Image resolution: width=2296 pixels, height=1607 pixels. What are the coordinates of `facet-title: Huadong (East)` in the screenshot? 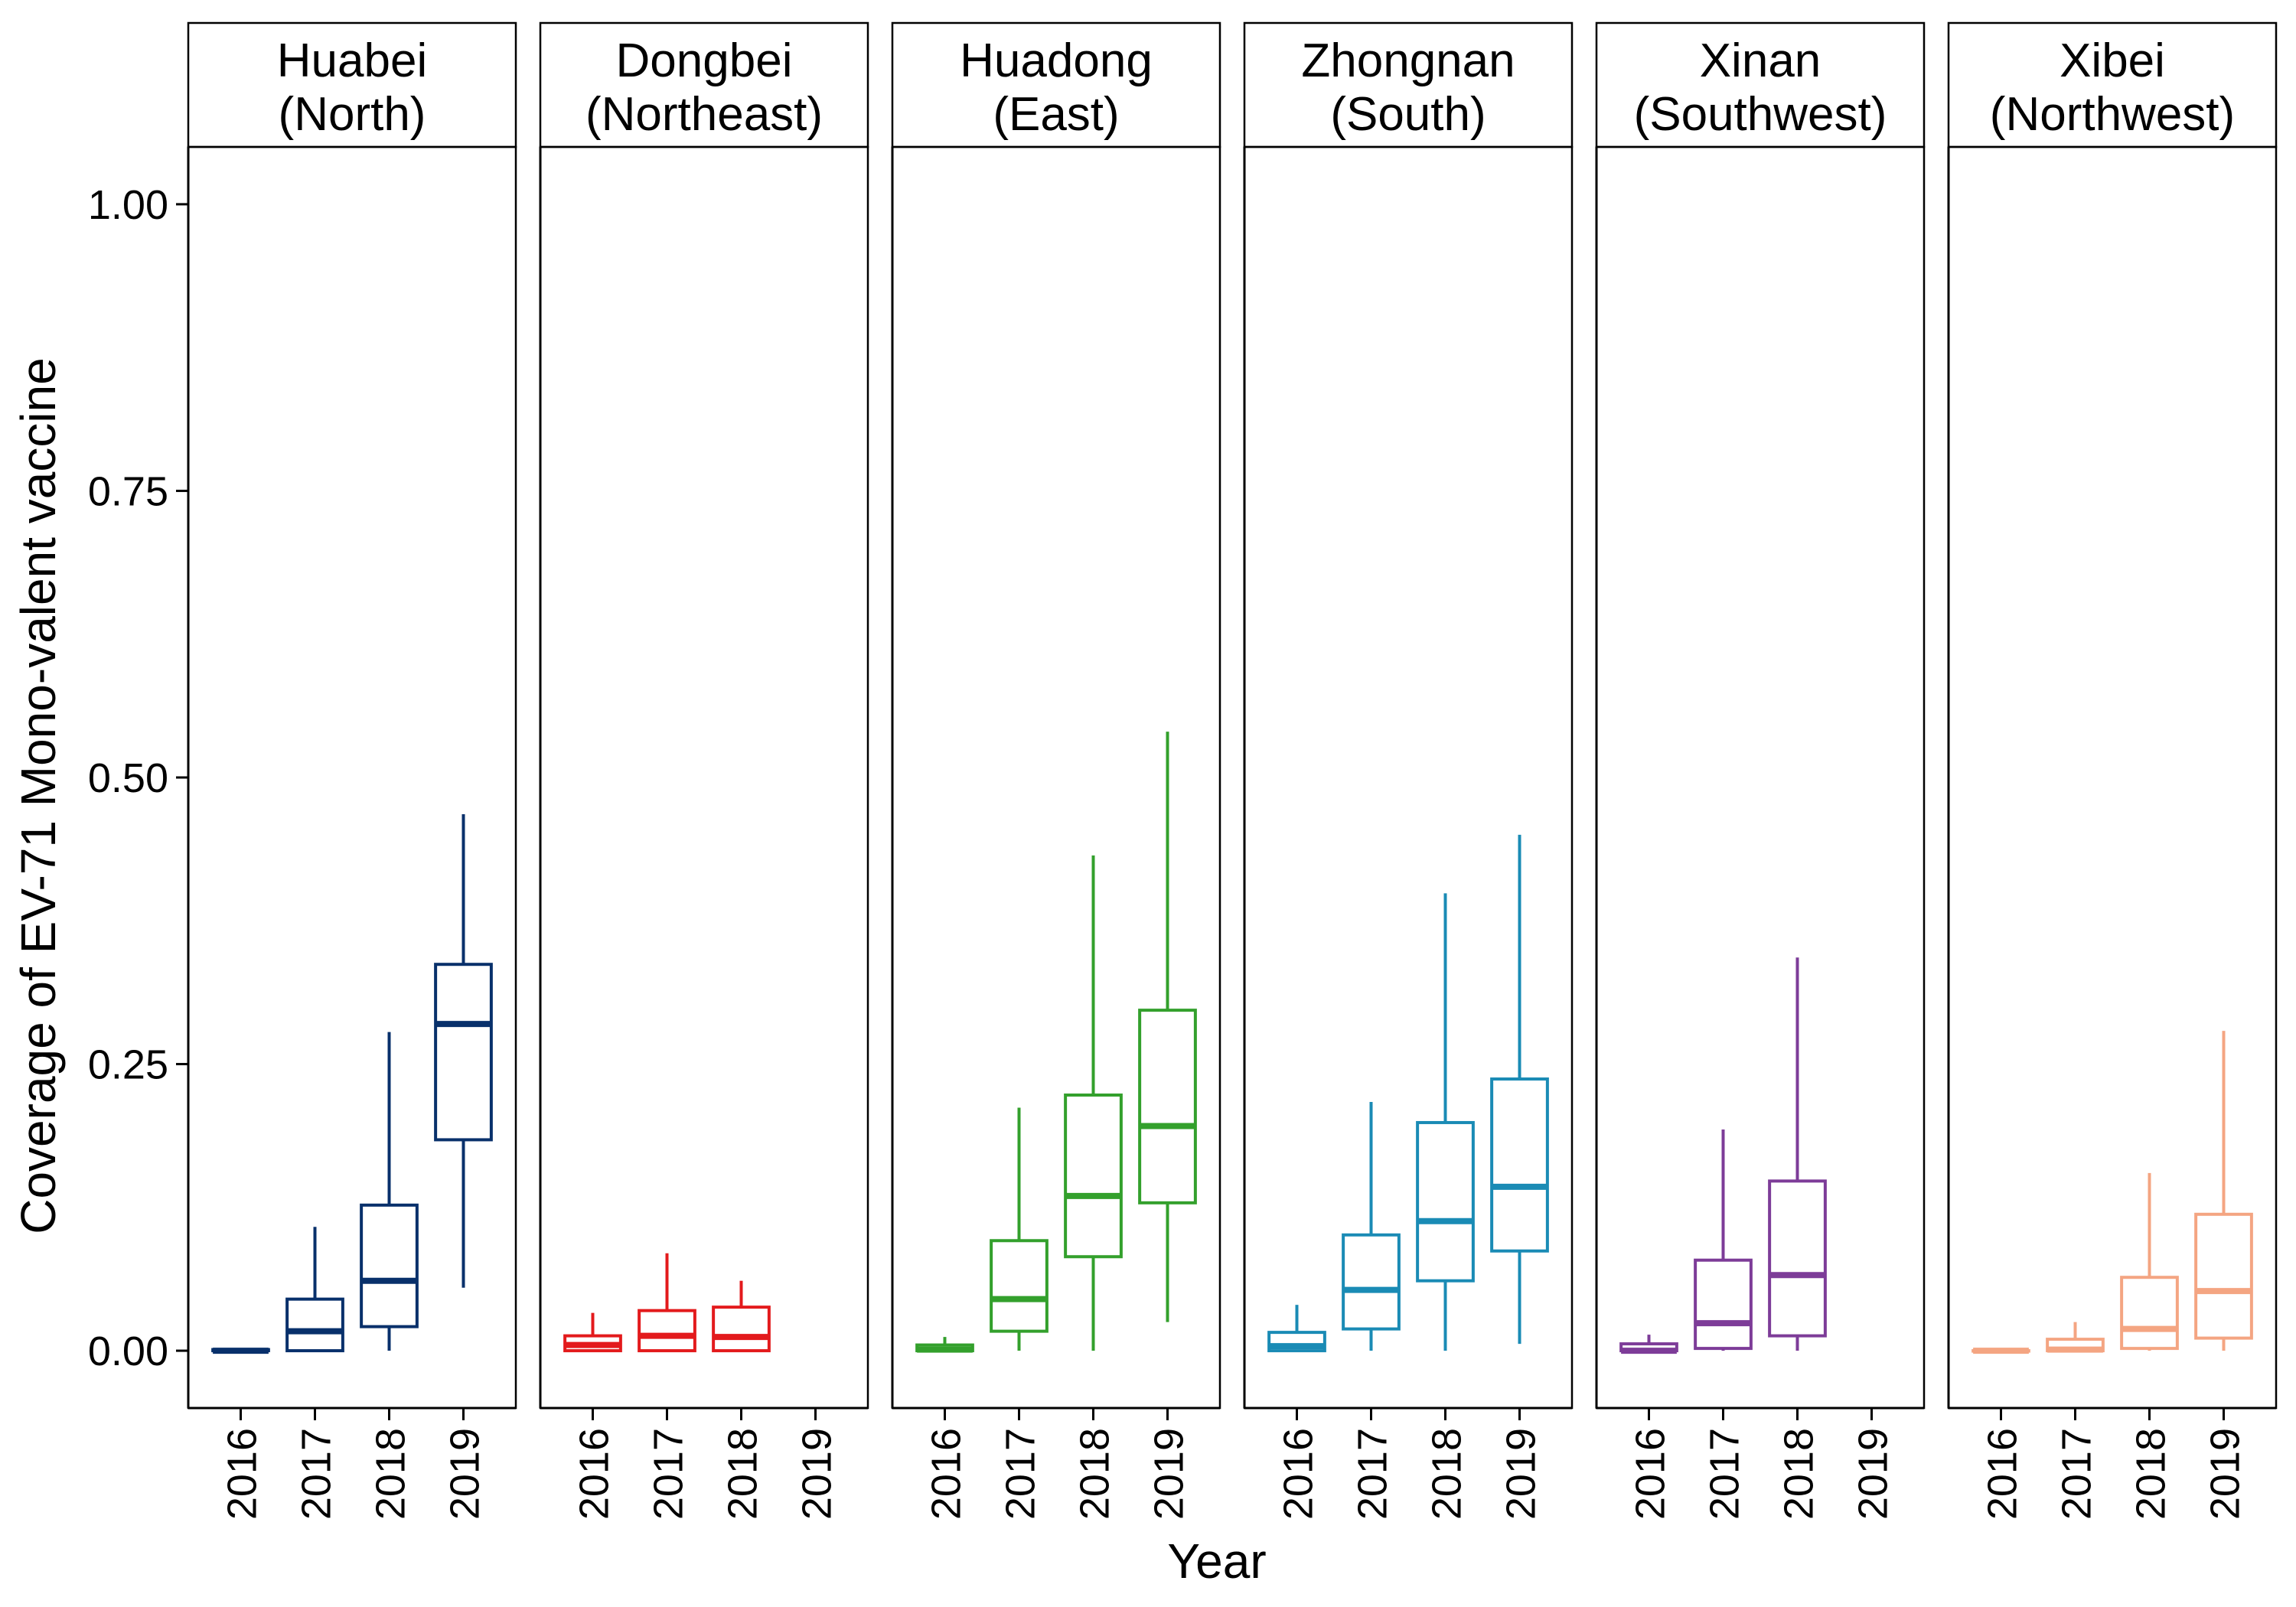 It's located at (1056, 87).